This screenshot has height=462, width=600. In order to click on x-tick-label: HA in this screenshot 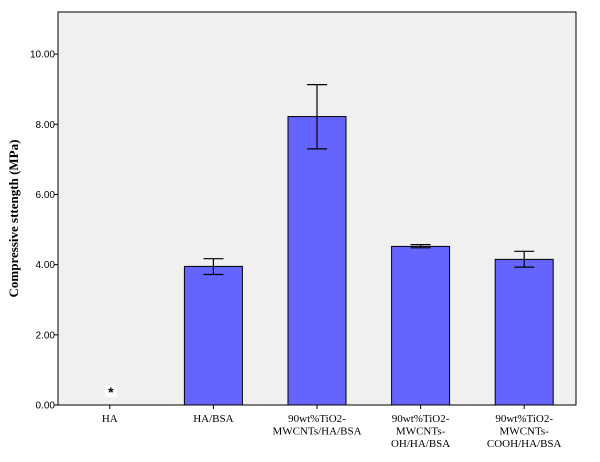, I will do `click(110, 419)`.